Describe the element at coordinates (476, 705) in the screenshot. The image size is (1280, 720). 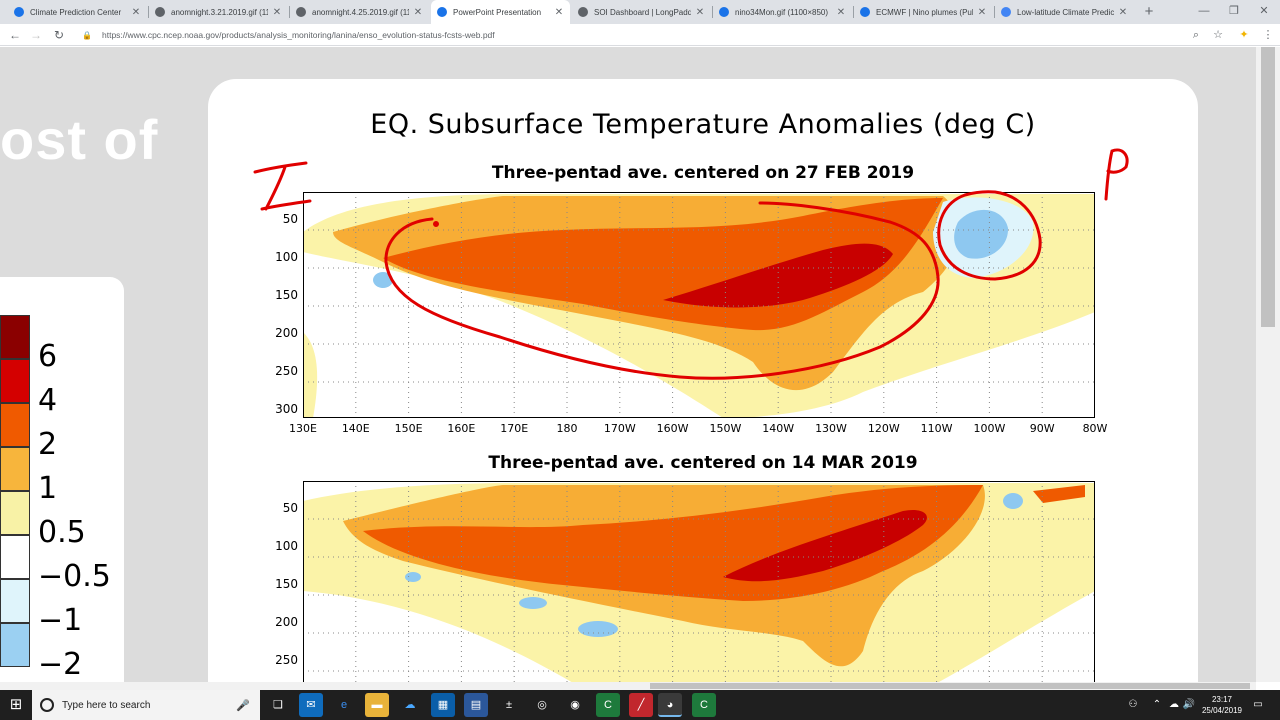
I see `calendar-icon: ▤` at that location.